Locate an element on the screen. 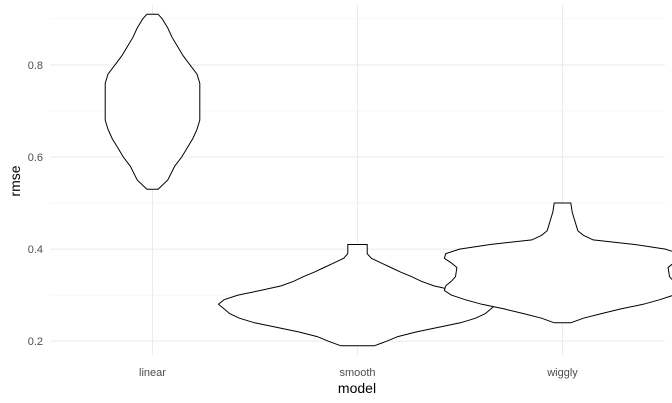  violin-smooth is located at coordinates (357, 295).